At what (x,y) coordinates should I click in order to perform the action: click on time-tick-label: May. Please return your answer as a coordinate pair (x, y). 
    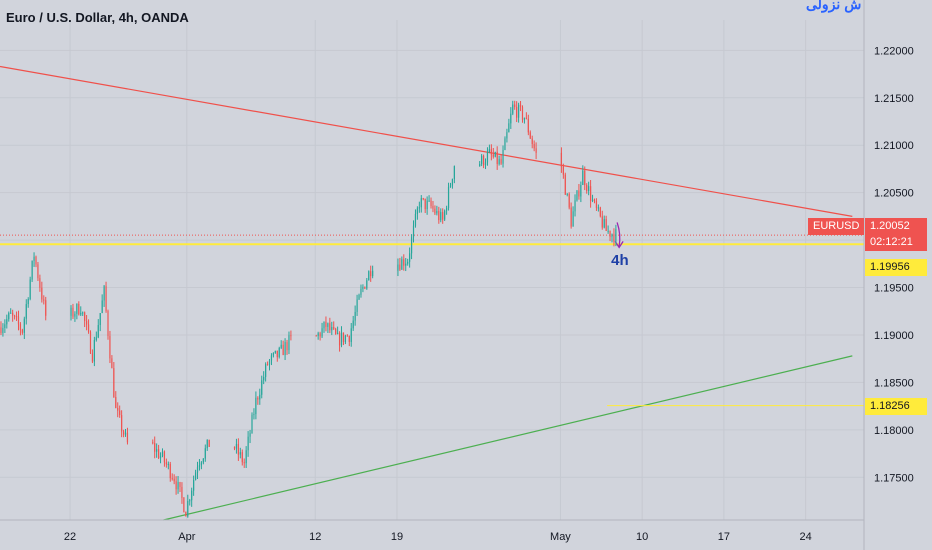
    Looking at the image, I should click on (560, 537).